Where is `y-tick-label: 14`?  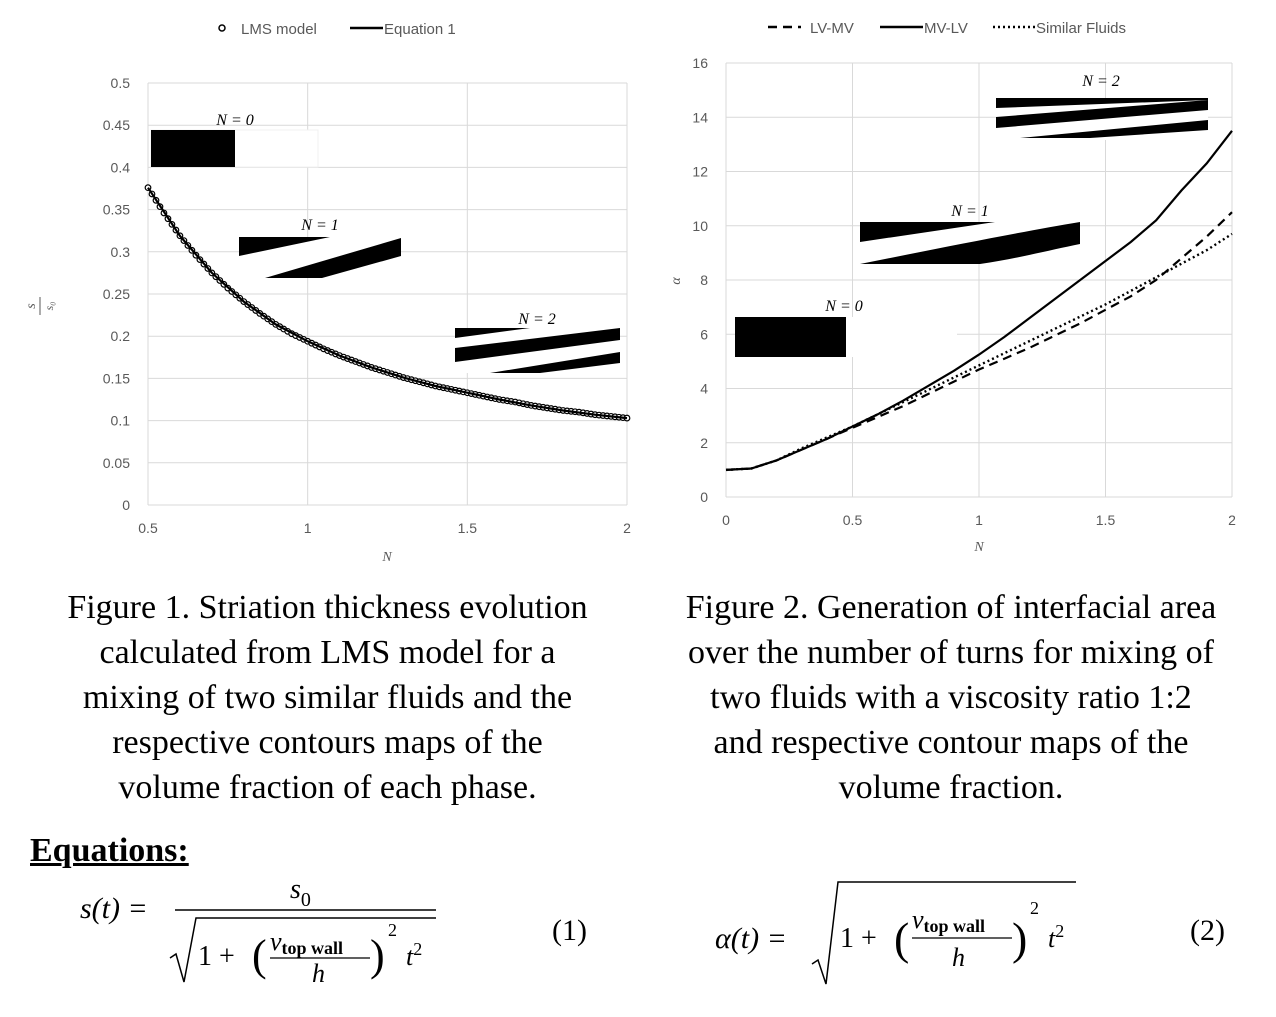
y-tick-label: 14 is located at coordinates (700, 117).